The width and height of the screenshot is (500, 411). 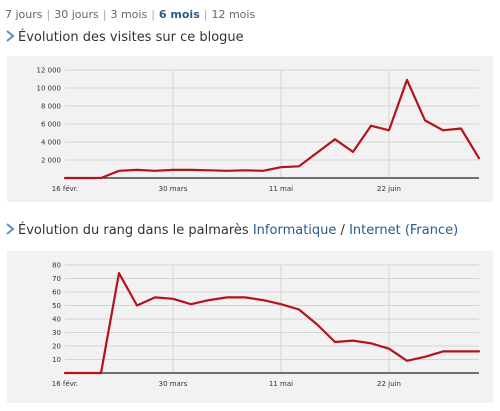 I want to click on y-tick-label: 2 000, so click(x=51, y=161).